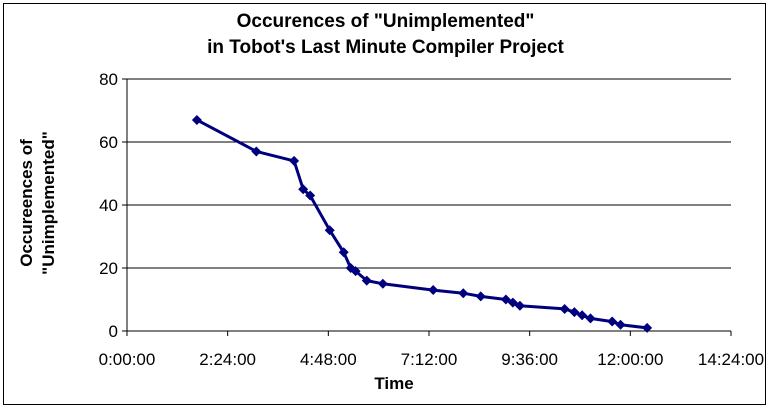  I want to click on y-tick-label: 20, so click(108, 268).